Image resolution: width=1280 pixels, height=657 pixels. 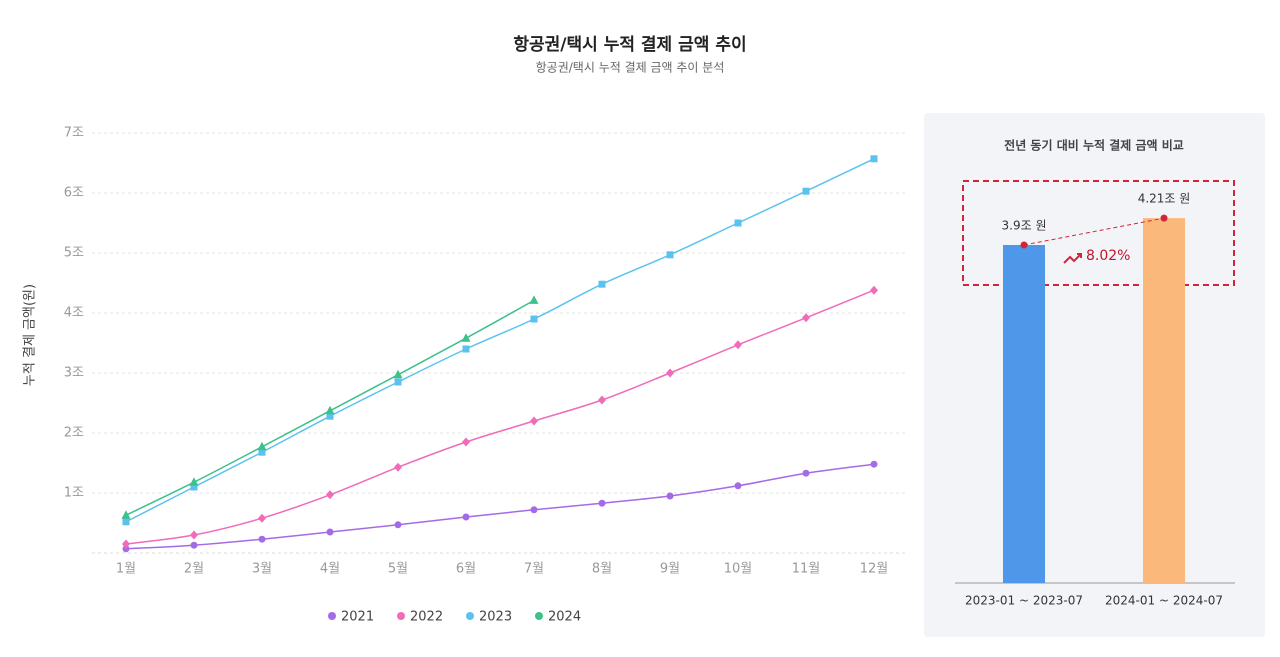 I want to click on x-tick-label: 12월, so click(x=874, y=569).